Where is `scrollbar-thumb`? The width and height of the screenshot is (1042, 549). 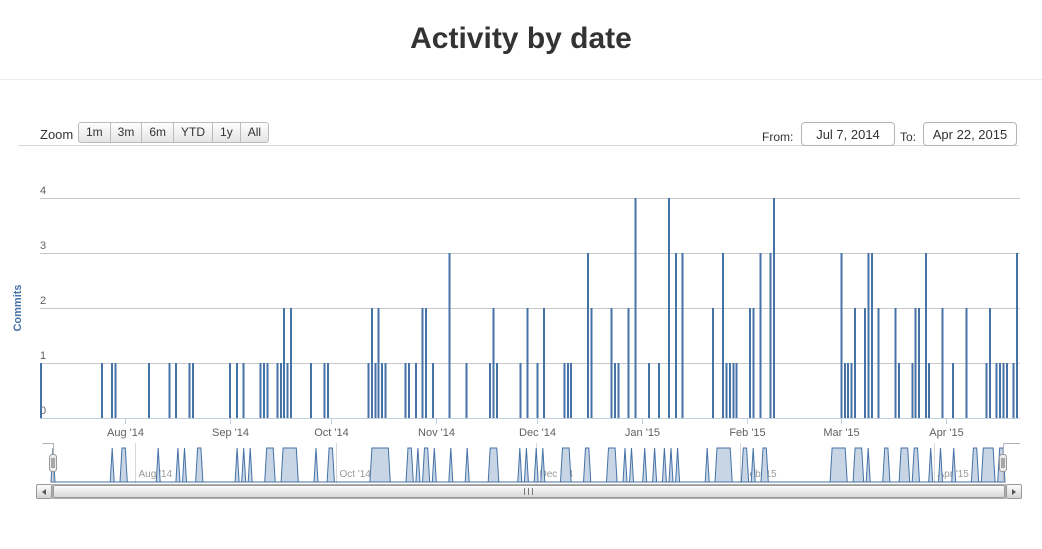
scrollbar-thumb is located at coordinates (529, 491).